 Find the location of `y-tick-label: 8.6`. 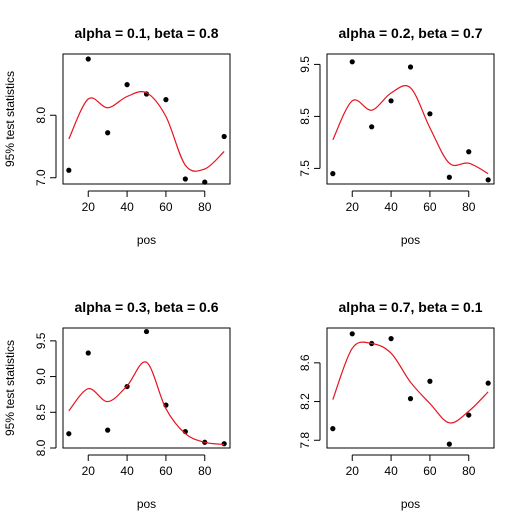

y-tick-label: 8.6 is located at coordinates (305, 362).